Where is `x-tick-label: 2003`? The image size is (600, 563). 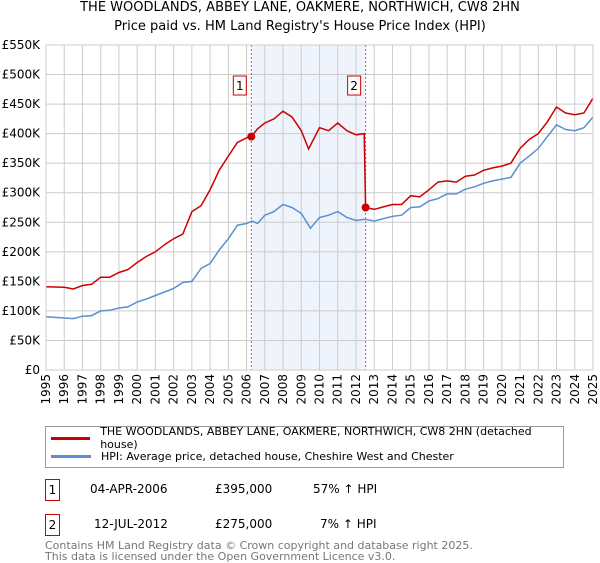 x-tick-label: 2003 is located at coordinates (192, 389).